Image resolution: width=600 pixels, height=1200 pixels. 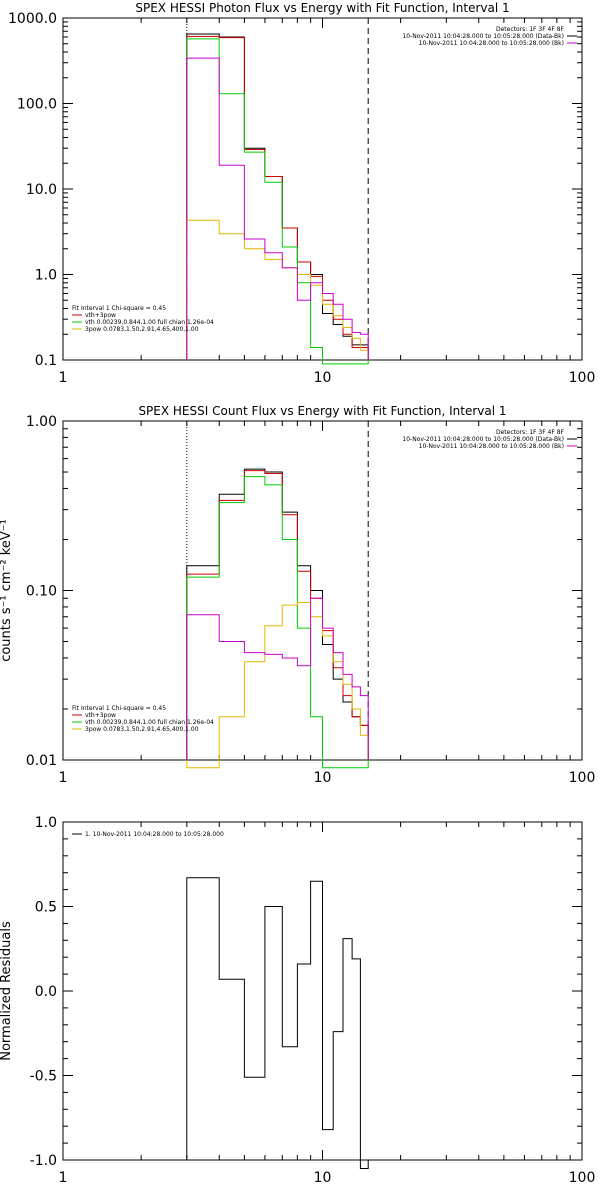 I want to click on y-tick-label: 0.1, so click(x=46, y=361).